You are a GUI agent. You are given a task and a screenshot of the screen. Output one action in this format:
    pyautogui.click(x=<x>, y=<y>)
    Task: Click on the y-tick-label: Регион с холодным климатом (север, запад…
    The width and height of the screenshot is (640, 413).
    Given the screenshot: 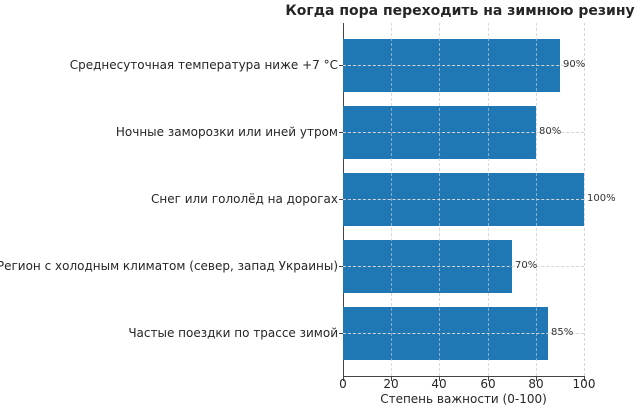 What is the action you would take?
    pyautogui.click(x=169, y=266)
    